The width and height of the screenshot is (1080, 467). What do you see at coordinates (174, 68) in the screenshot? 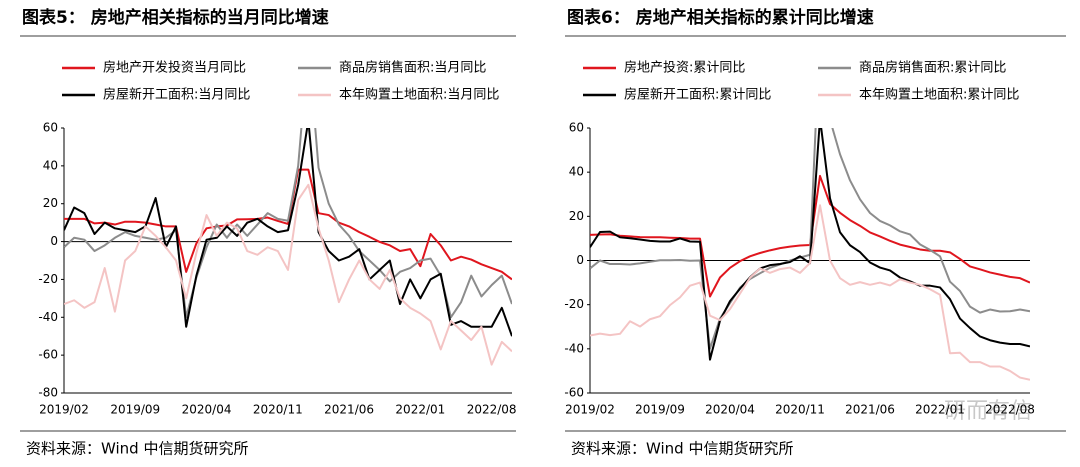
I see `legend-label: 房地产开发投资当月同比` at bounding box center [174, 68].